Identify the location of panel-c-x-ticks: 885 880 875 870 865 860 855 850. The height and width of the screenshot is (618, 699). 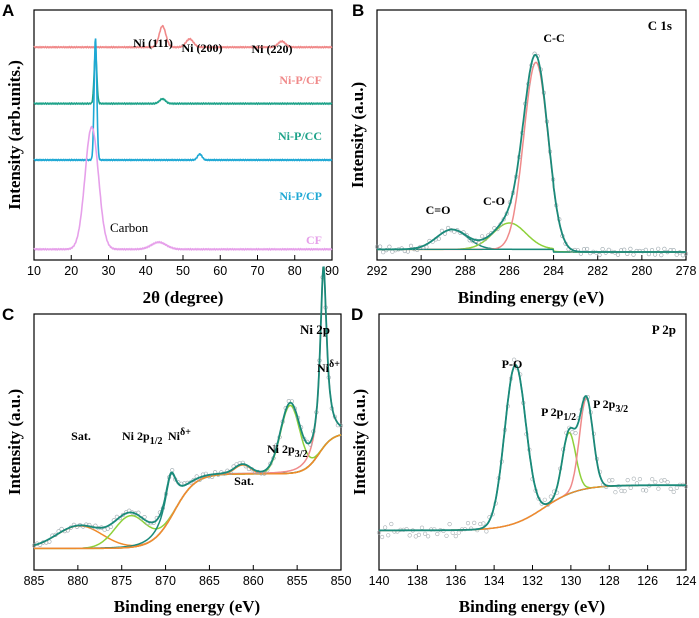
(188, 576).